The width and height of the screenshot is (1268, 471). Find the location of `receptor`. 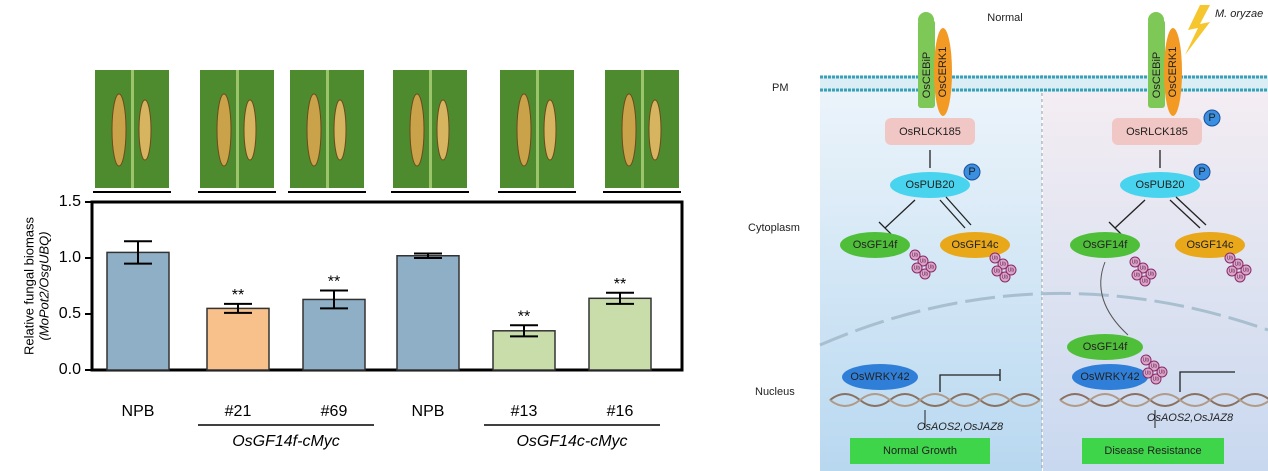

receptor is located at coordinates (1156, 64).